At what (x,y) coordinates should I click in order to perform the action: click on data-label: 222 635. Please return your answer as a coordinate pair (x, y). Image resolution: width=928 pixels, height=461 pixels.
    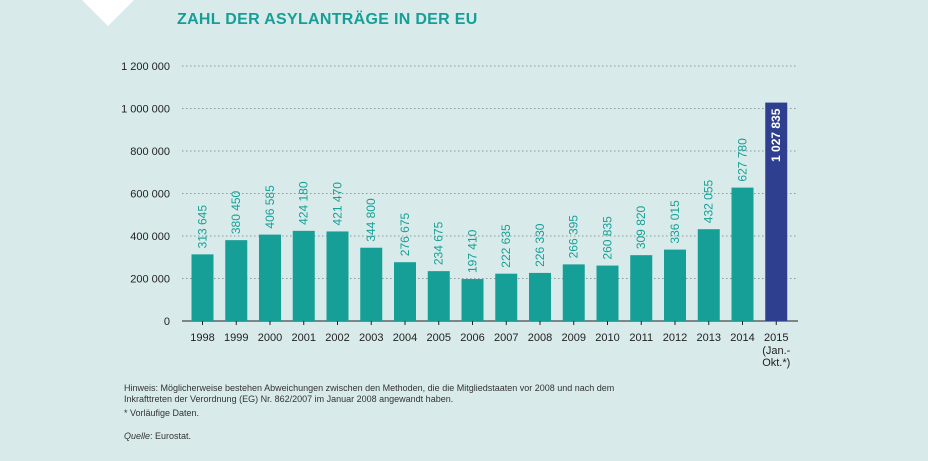
    Looking at the image, I should click on (506, 246).